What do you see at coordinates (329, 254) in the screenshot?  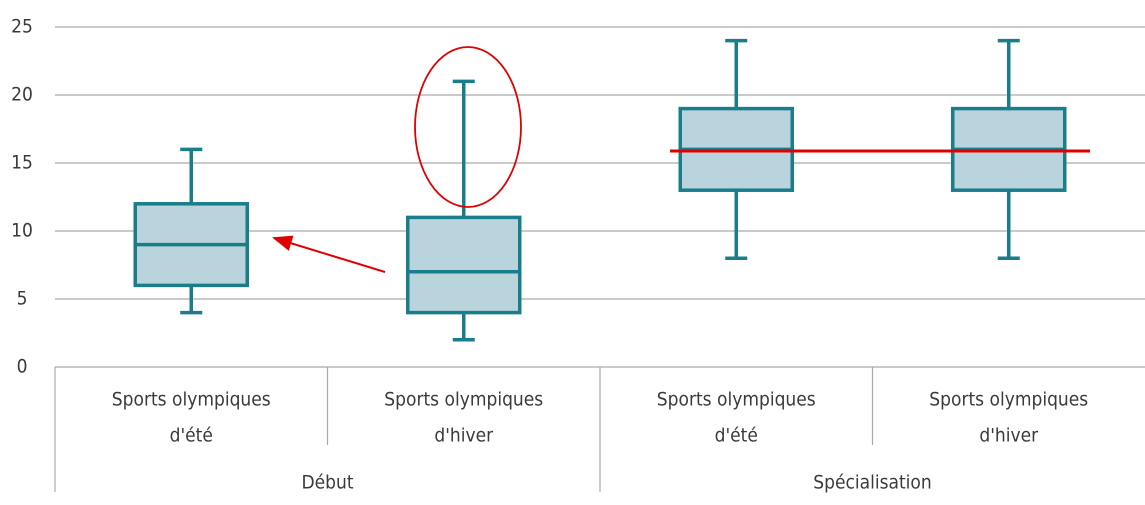 I see `annotation-arrow` at bounding box center [329, 254].